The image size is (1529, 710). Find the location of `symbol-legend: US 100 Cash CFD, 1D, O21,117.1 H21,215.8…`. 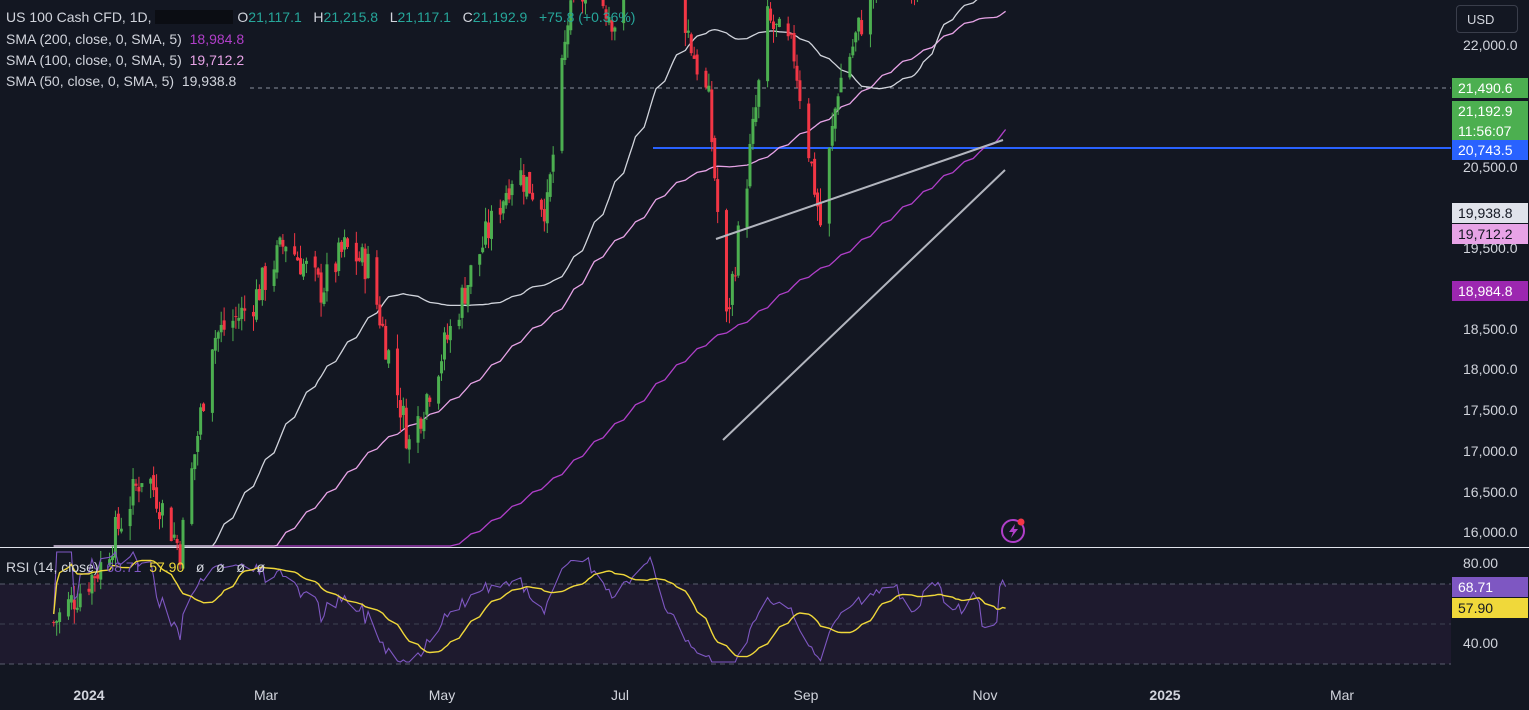

symbol-legend: US 100 Cash CFD, 1D, O21,117.1 H21,215.8… is located at coordinates (320, 17).